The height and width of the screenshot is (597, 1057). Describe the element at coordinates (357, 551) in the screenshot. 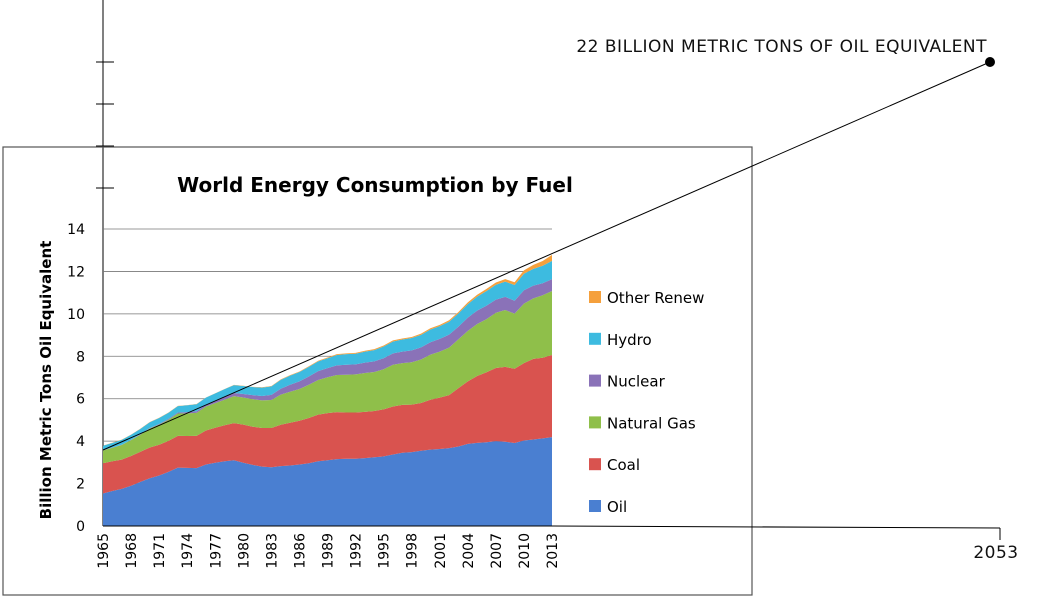

I see `x-tick-label: 1992` at that location.